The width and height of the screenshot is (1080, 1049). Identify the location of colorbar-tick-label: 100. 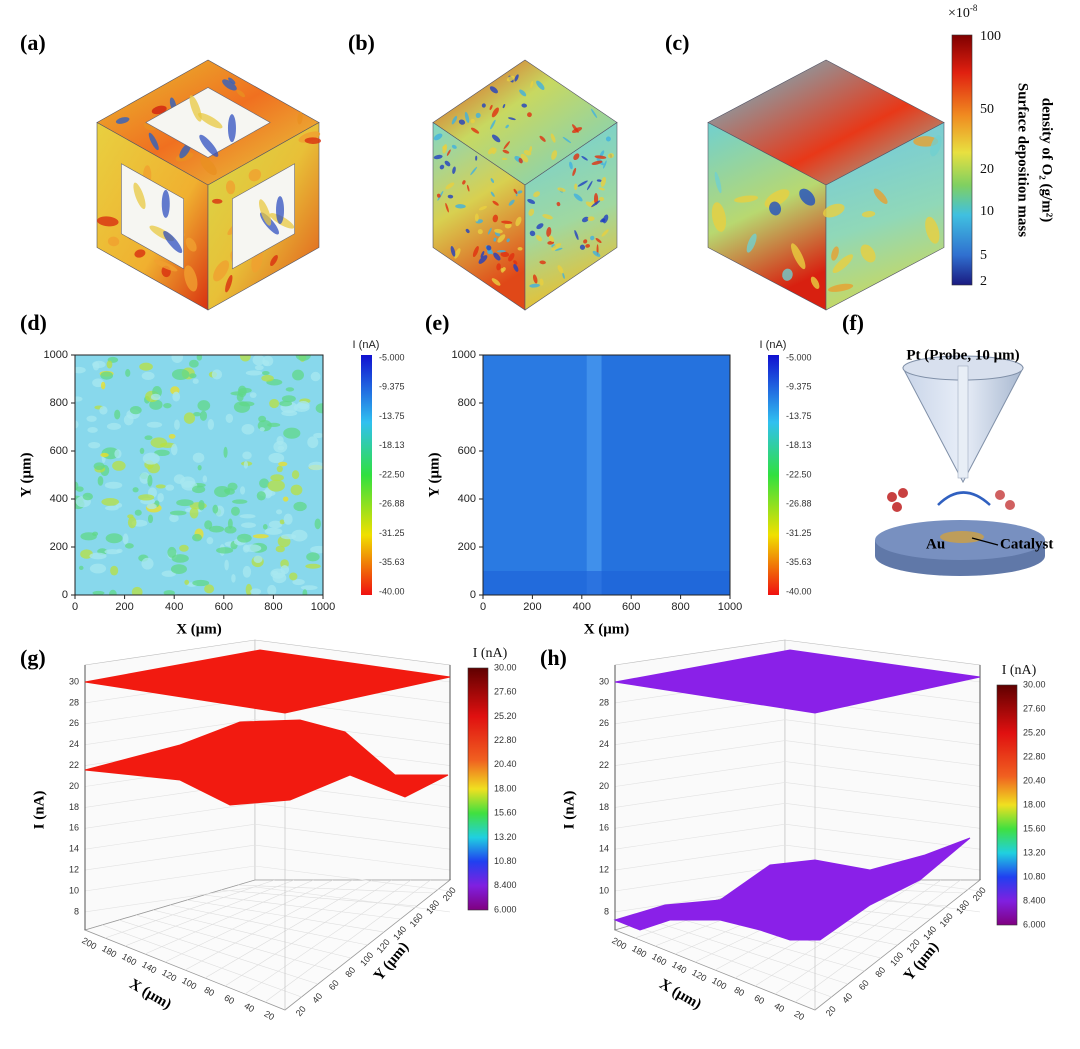
(990, 36).